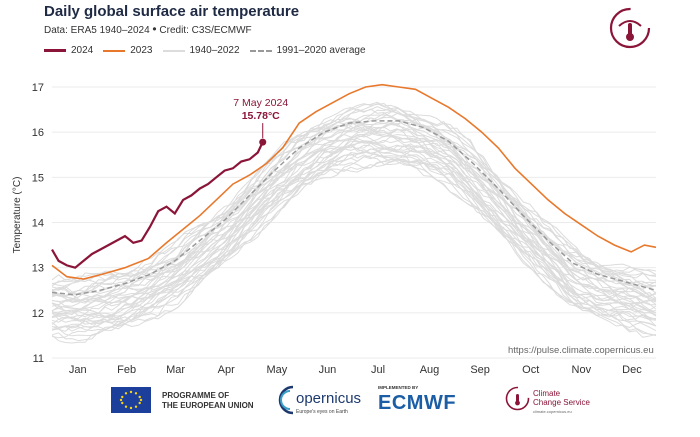  I want to click on legend-swatch-2024, so click(55, 50).